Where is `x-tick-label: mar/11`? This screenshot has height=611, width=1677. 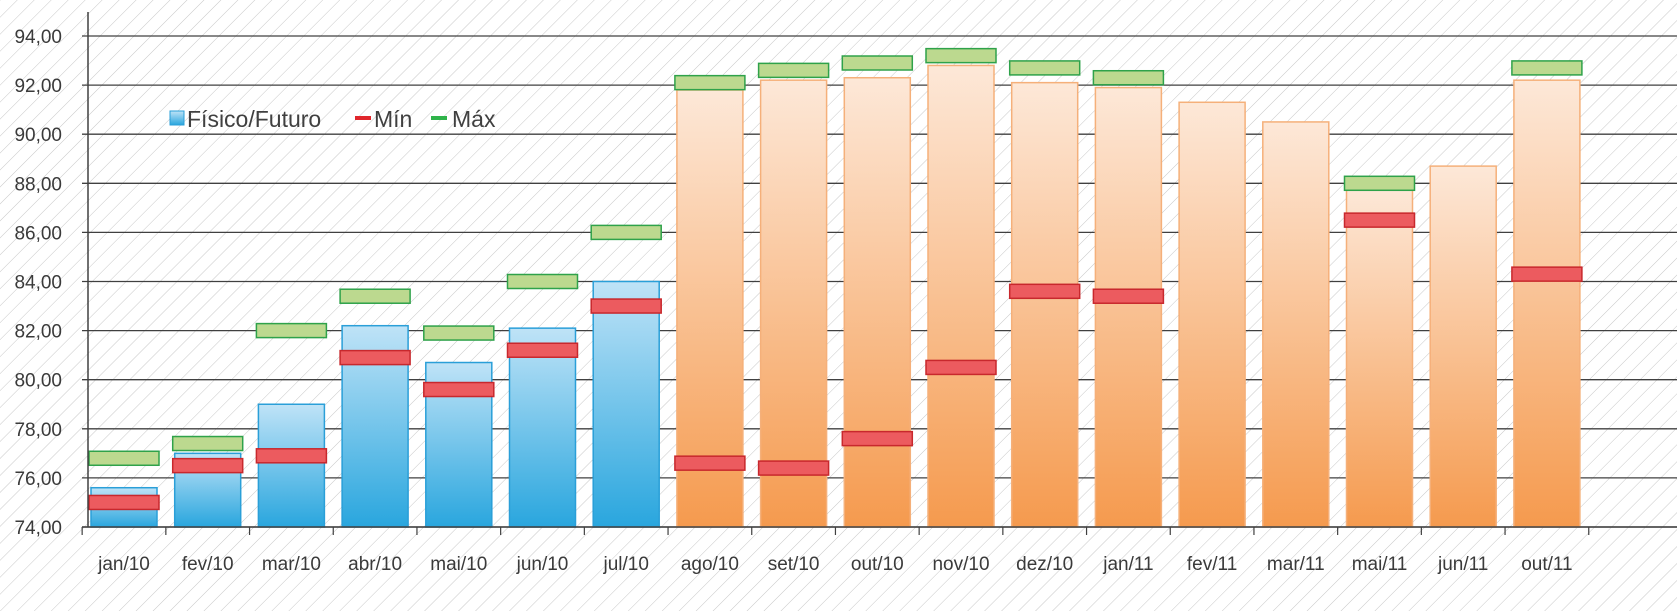
x-tick-label: mar/11 is located at coordinates (1296, 564).